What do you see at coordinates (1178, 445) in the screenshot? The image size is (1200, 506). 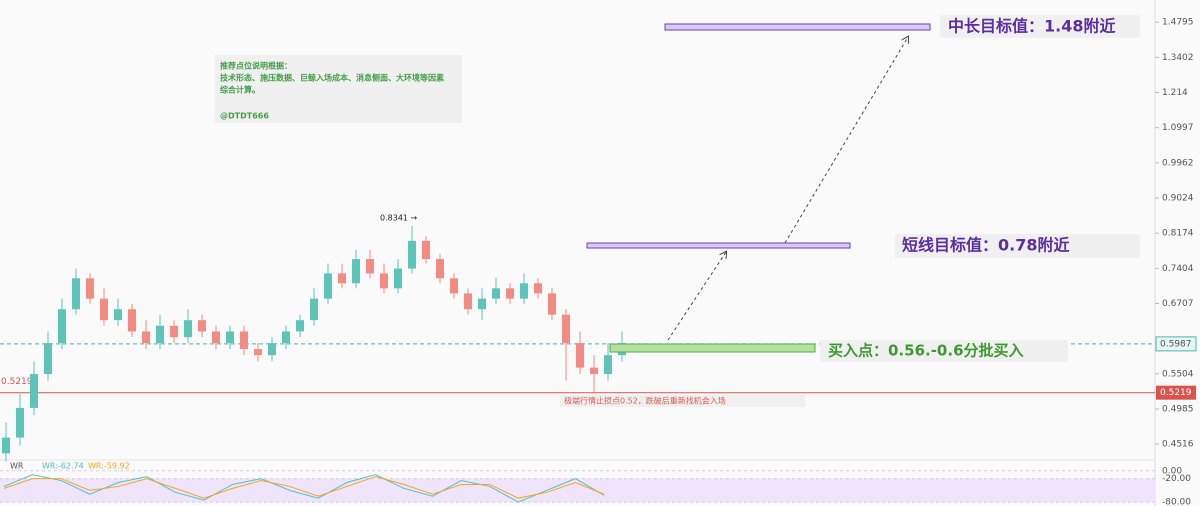 I see `y-tick-label: 0.4516` at bounding box center [1178, 445].